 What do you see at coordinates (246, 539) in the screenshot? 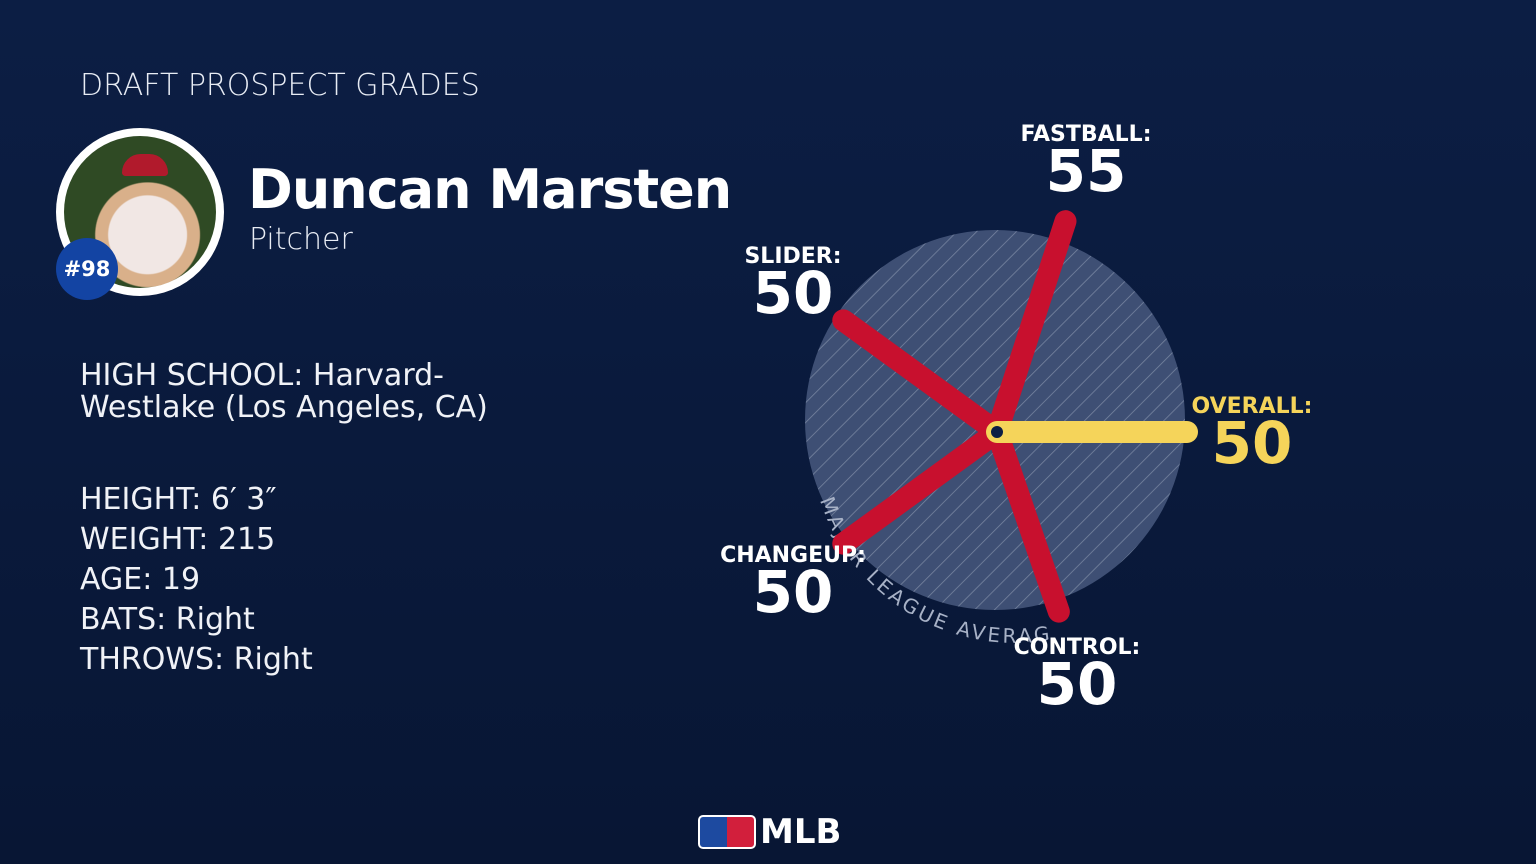
I see `bio-value: 215` at bounding box center [246, 539].